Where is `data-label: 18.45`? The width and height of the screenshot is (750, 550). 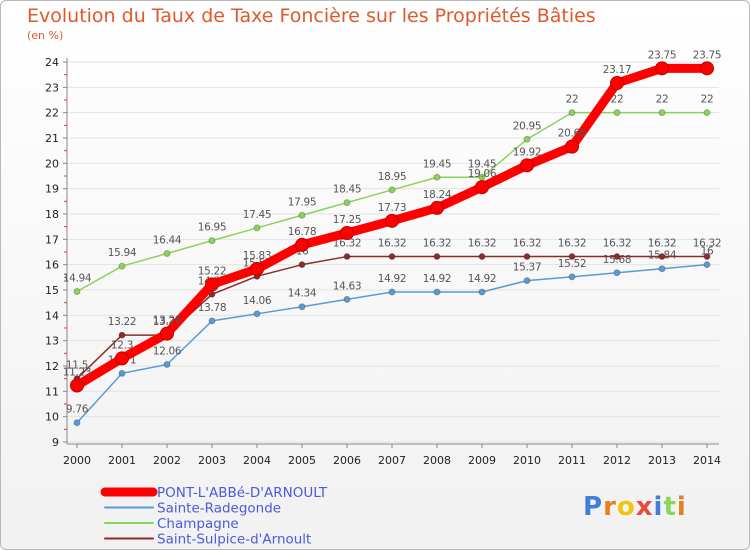 data-label: 18.45 is located at coordinates (347, 190).